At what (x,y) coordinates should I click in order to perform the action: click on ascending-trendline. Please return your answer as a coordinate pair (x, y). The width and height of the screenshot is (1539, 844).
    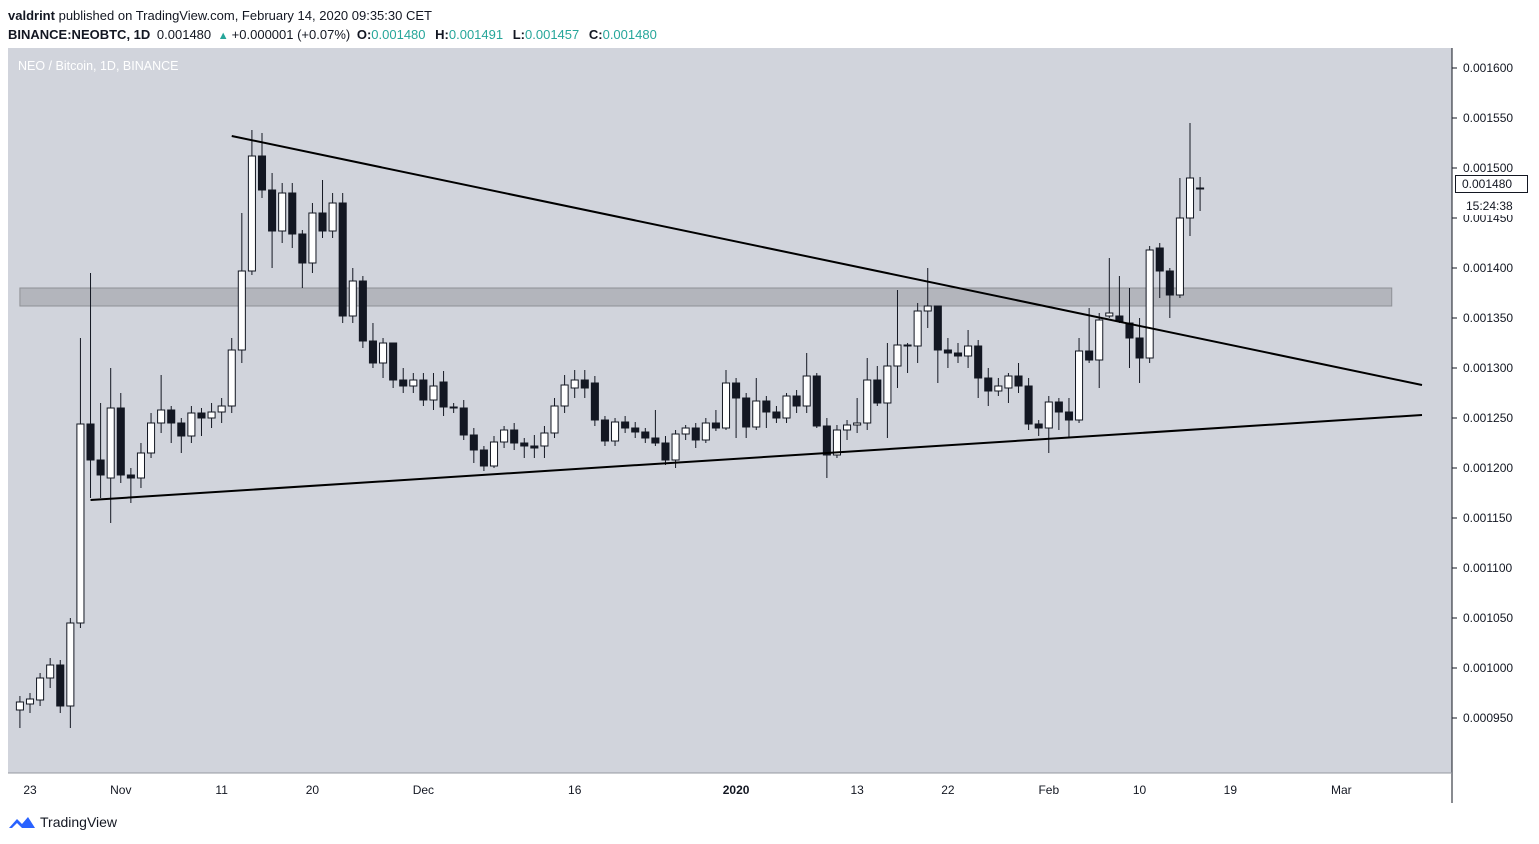
    Looking at the image, I should click on (756, 457).